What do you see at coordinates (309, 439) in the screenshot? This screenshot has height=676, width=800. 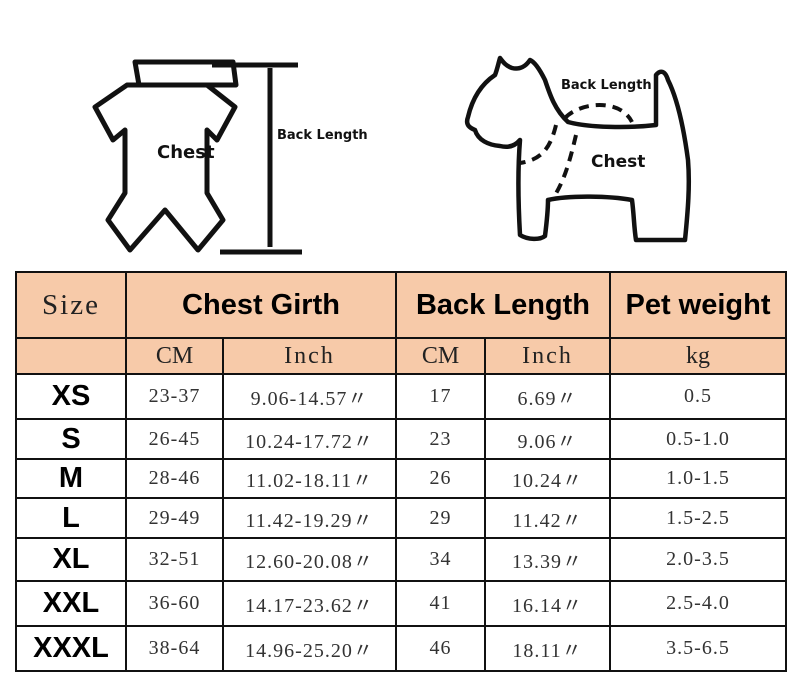 I see `chest-inch-cell: 10.24-17.72〃` at bounding box center [309, 439].